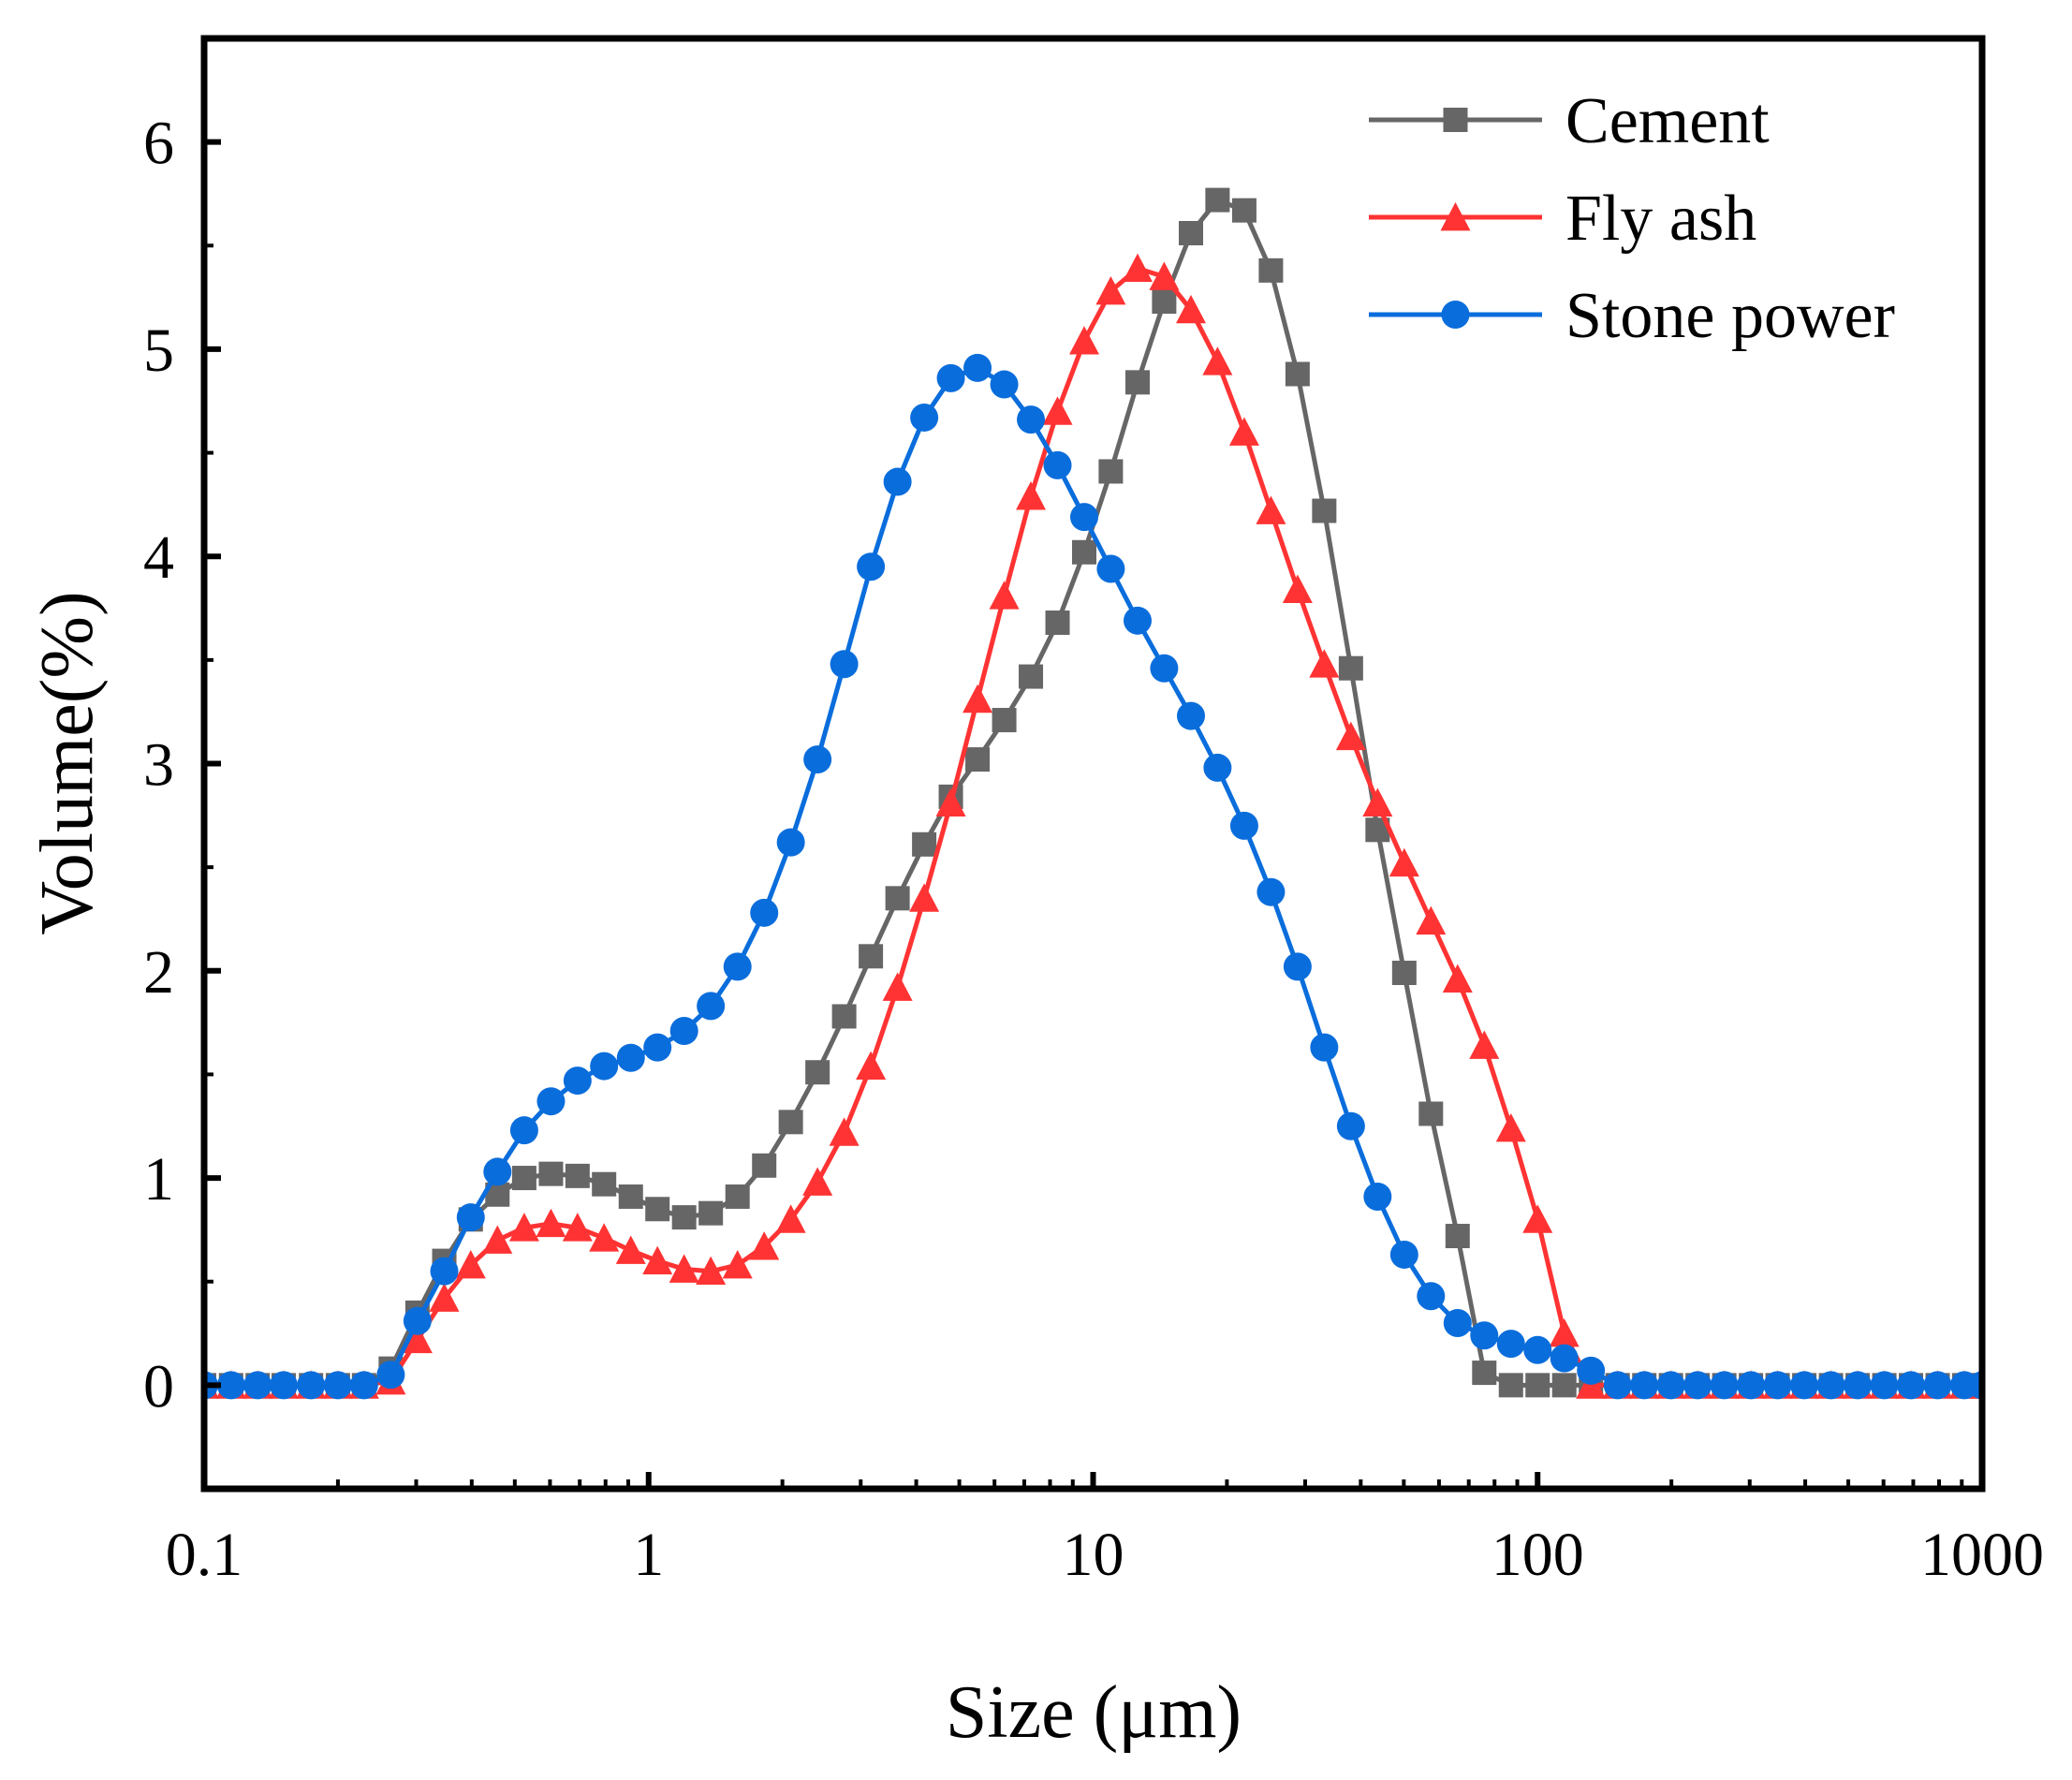 The image size is (2072, 1780). What do you see at coordinates (1660, 219) in the screenshot?
I see `legend-label: Fly ash` at bounding box center [1660, 219].